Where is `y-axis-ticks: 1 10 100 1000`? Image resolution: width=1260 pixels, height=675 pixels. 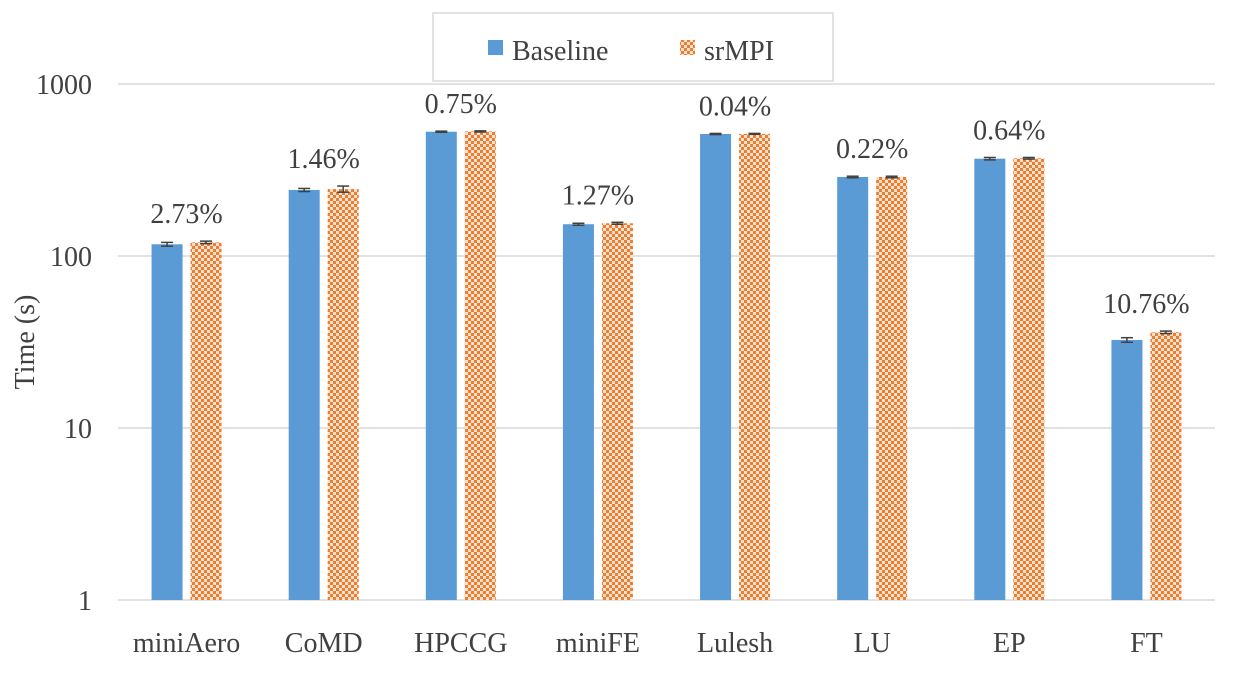 y-axis-ticks: 1 10 100 1000 is located at coordinates (64, 343).